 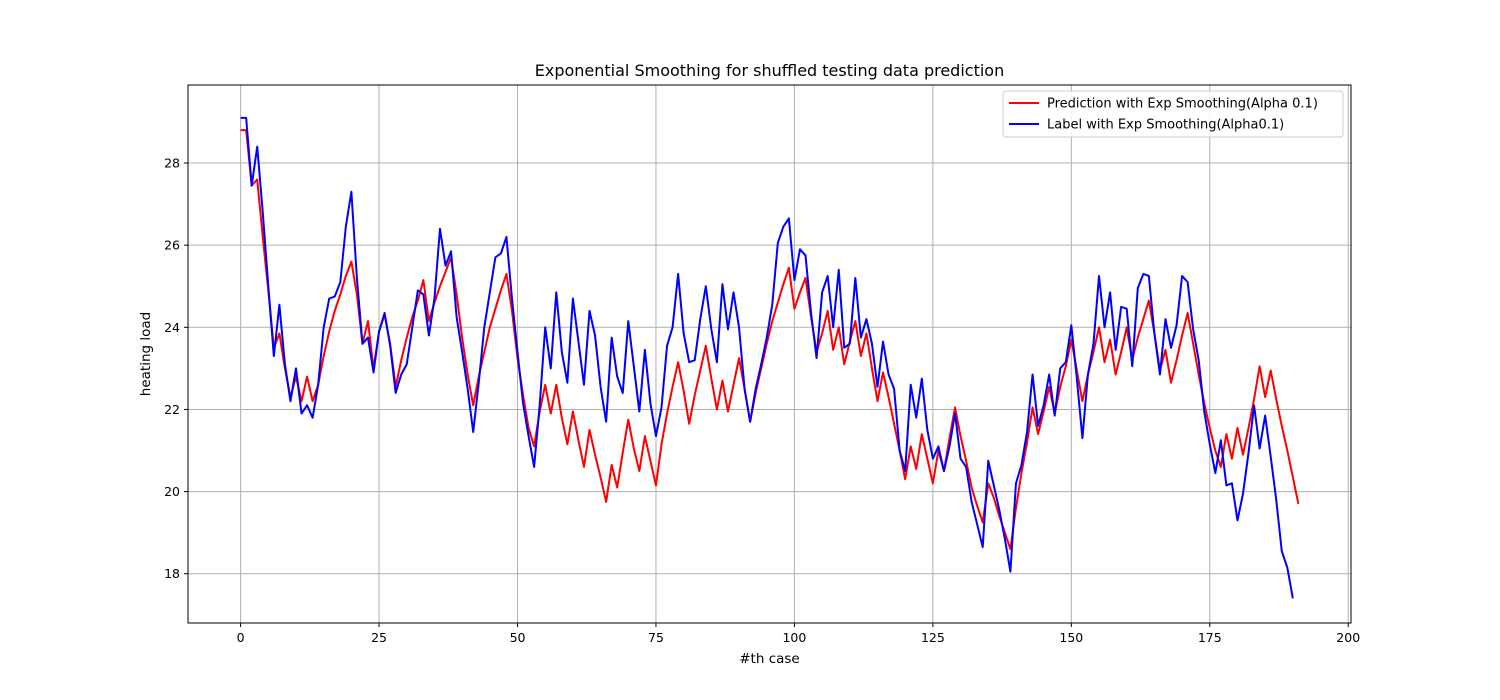 I want to click on y-tick-label: 20, so click(x=172, y=491).